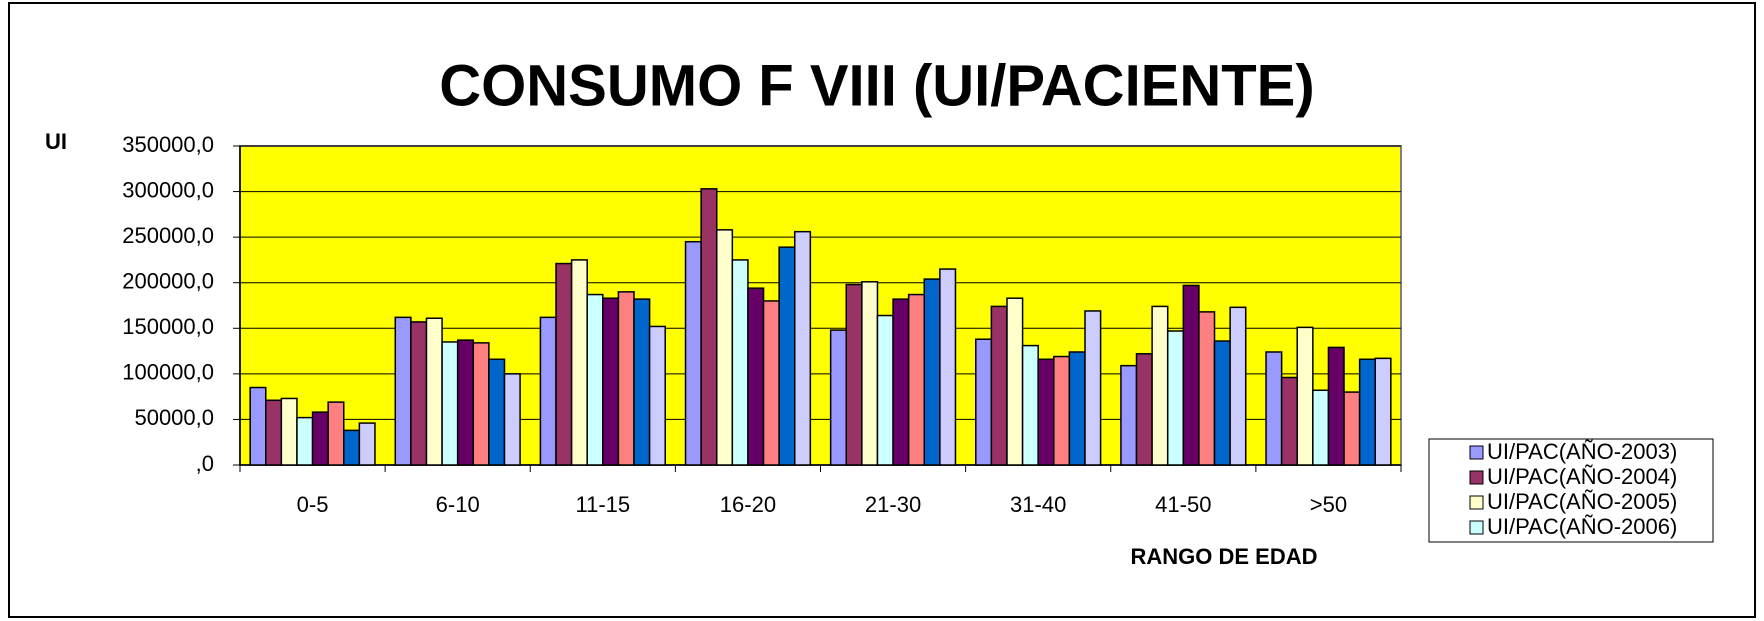  I want to click on legend-label: UI/PAC(AÑO-2003), so click(1582, 451).